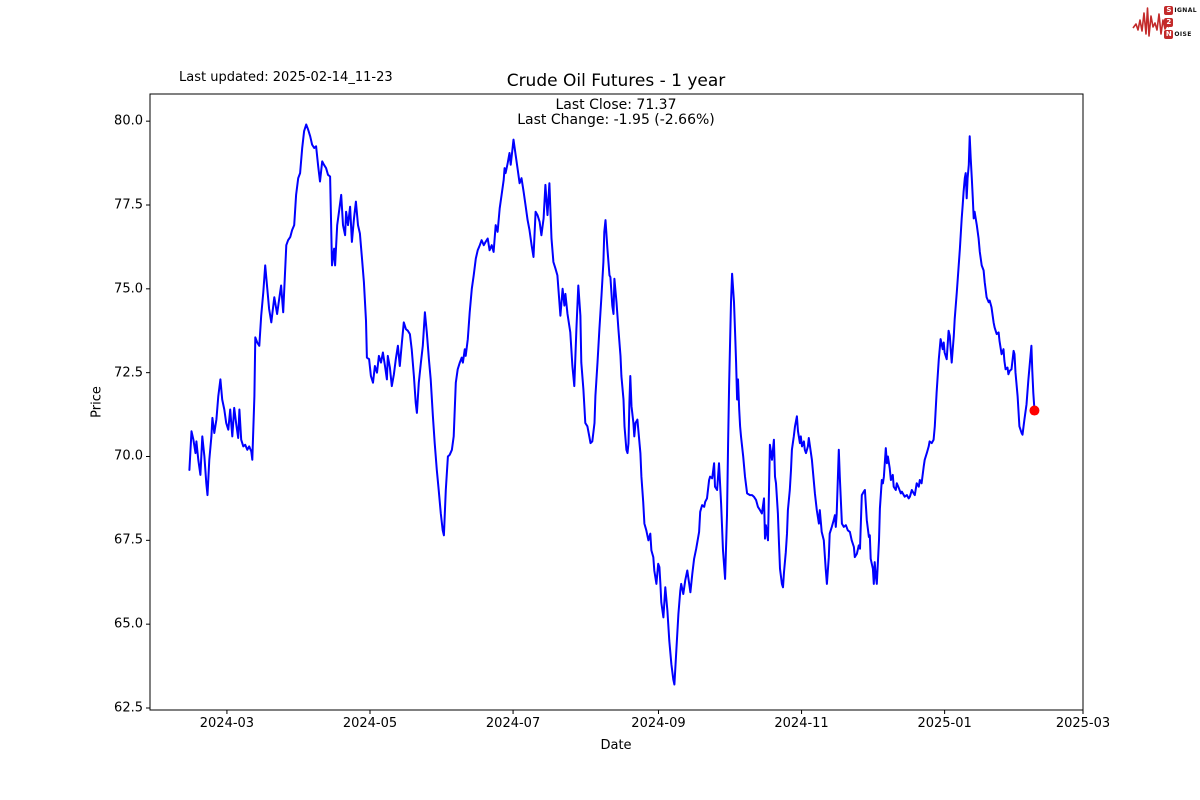 This screenshot has width=1200, height=800. Describe the element at coordinates (128, 708) in the screenshot. I see `y-tick-label: 62.5` at that location.